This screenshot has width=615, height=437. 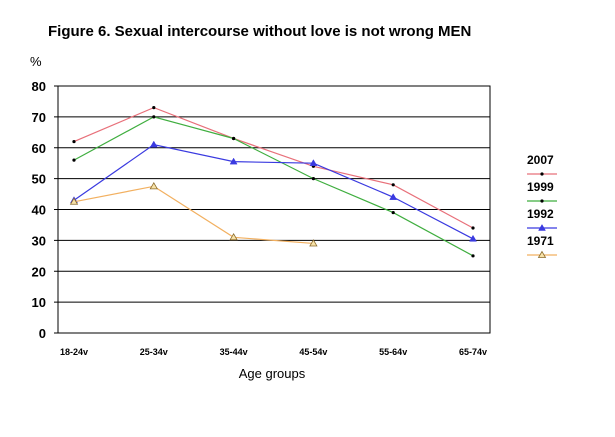 What do you see at coordinates (39, 302) in the screenshot?
I see `y-tick-label: 10` at bounding box center [39, 302].